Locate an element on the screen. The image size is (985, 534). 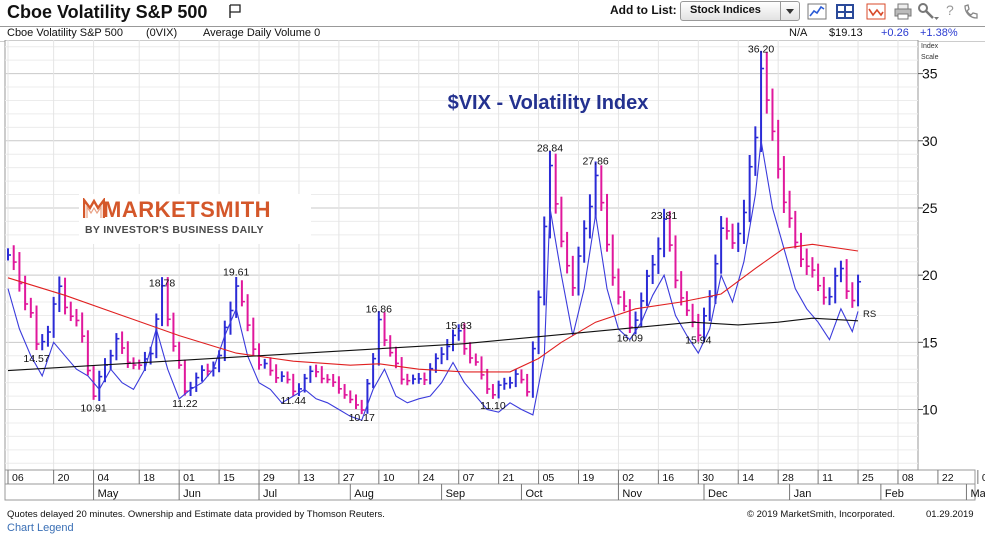
month-label: Mar is located at coordinates (977, 494).